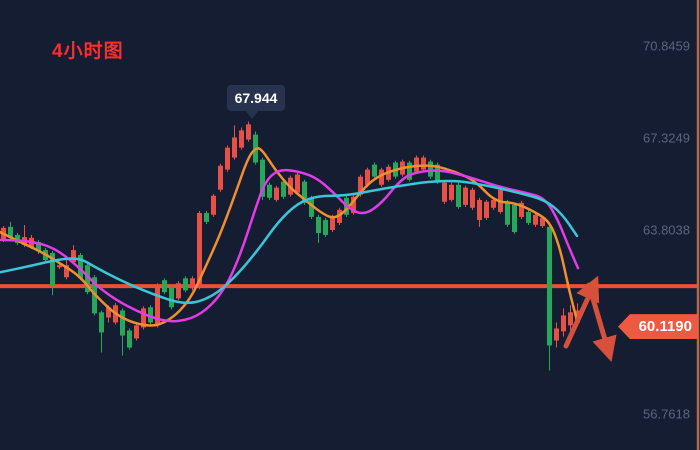 Image resolution: width=700 pixels, height=450 pixels. What do you see at coordinates (666, 414) in the screenshot?
I see `y-axis-label: 56.7618` at bounding box center [666, 414].